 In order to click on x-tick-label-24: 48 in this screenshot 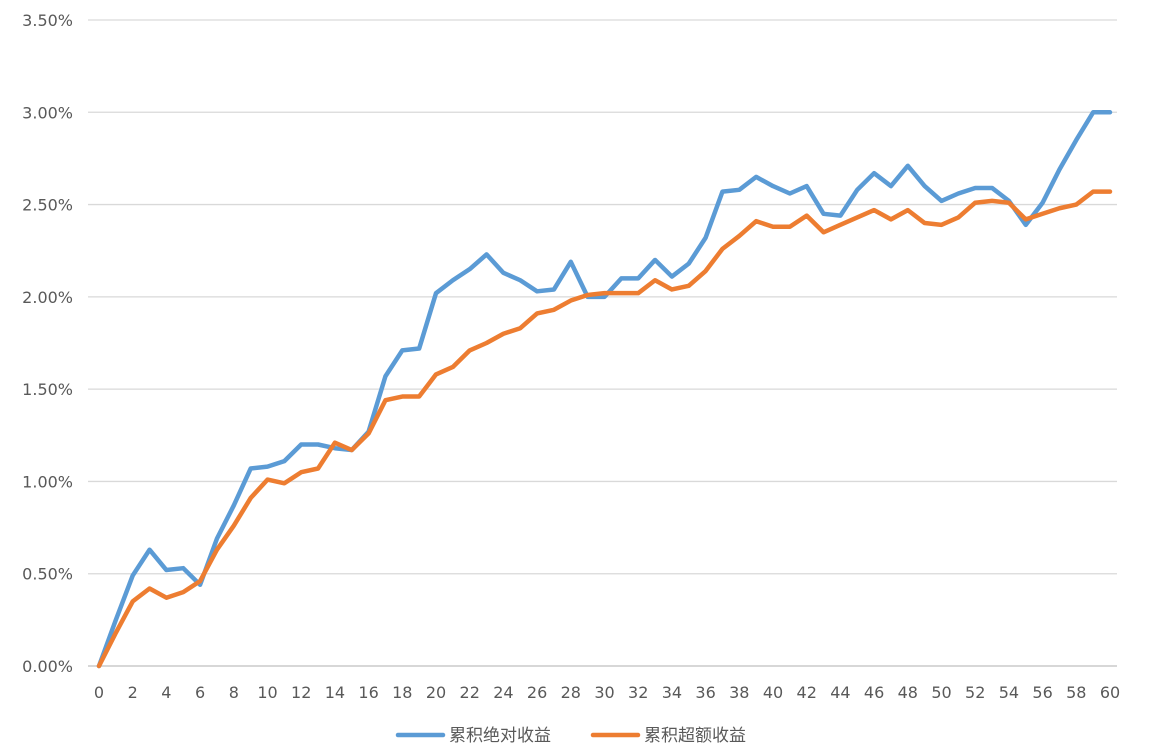, I will do `click(908, 692)`.